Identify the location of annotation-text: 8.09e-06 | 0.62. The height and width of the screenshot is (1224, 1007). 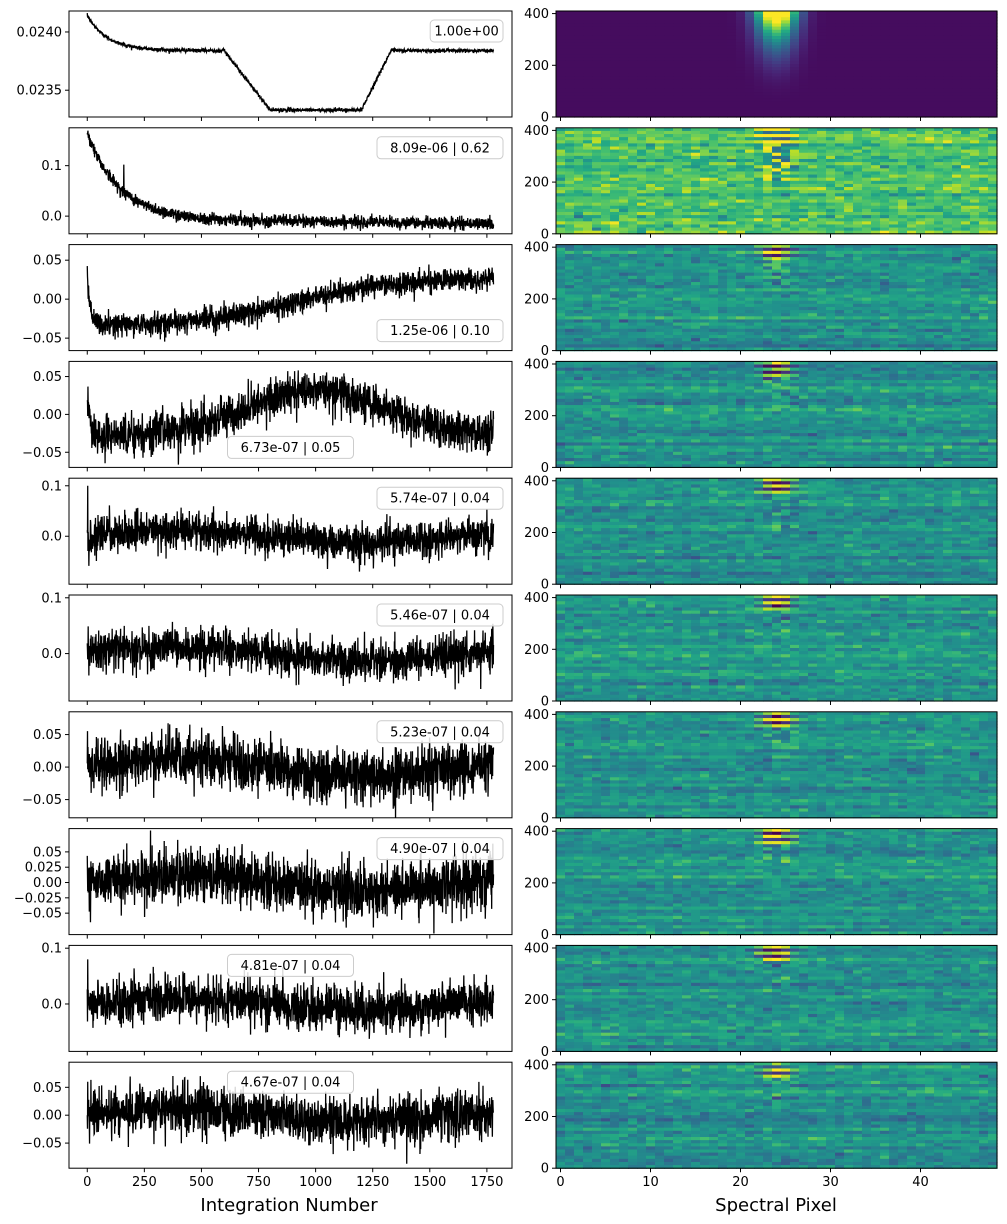
(440, 148).